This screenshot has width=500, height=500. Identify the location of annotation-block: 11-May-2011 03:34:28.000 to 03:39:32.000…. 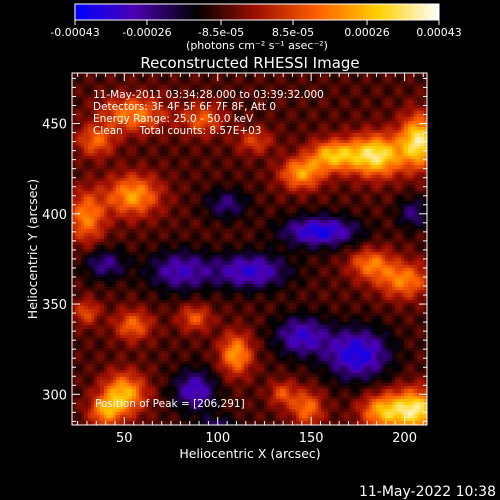
(208, 113).